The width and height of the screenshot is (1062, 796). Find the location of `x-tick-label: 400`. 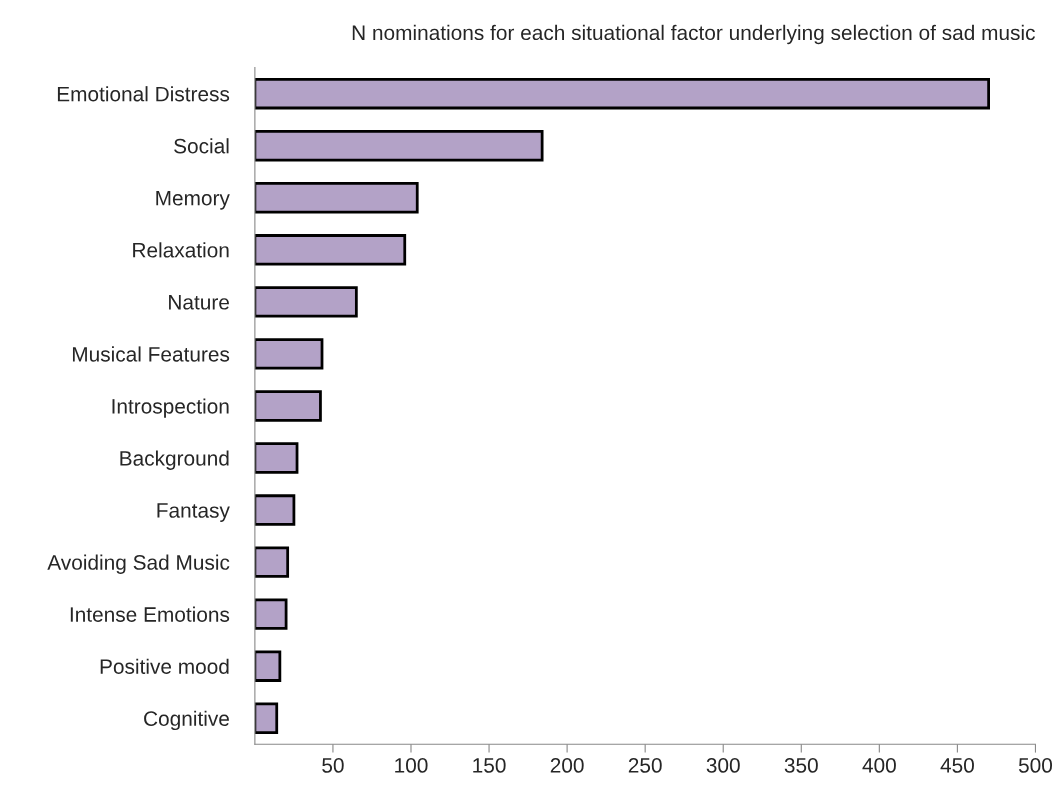

x-tick-label: 400 is located at coordinates (879, 765).